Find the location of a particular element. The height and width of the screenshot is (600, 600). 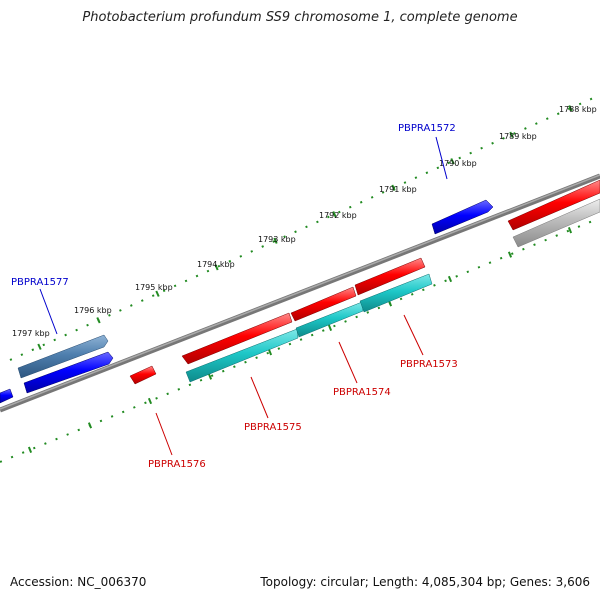

gene-arrow-right-red is located at coordinates (553, 205).